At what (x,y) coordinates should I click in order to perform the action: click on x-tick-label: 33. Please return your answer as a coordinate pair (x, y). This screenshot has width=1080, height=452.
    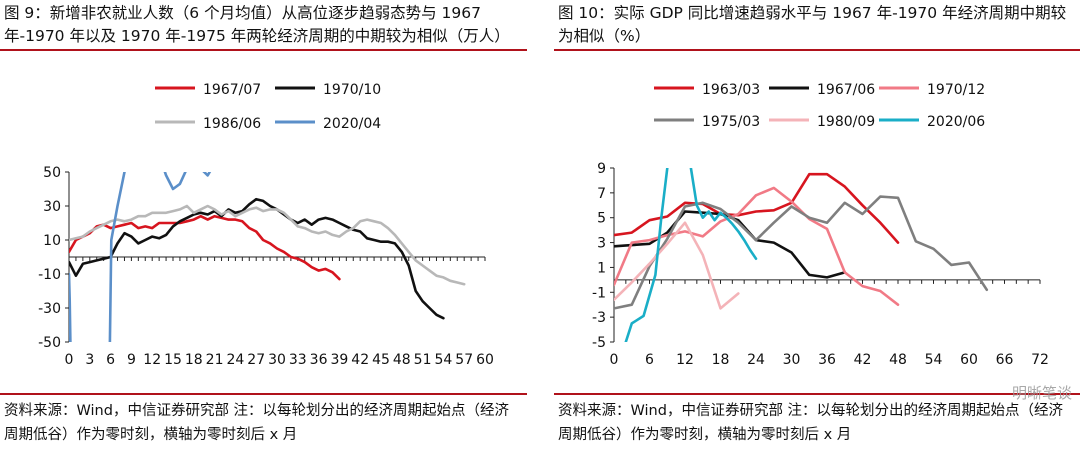
    Looking at the image, I should click on (298, 360).